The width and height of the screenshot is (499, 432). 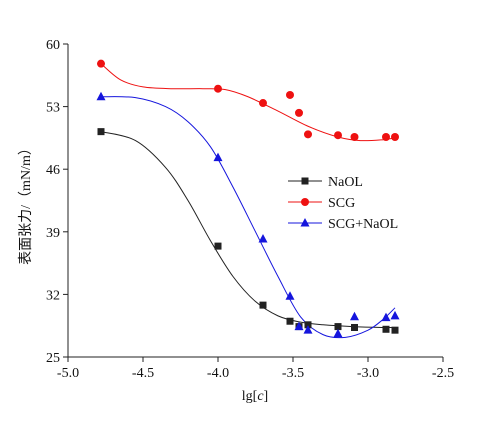 What do you see at coordinates (143, 373) in the screenshot?
I see `x-tick-label: -4.5` at bounding box center [143, 373].